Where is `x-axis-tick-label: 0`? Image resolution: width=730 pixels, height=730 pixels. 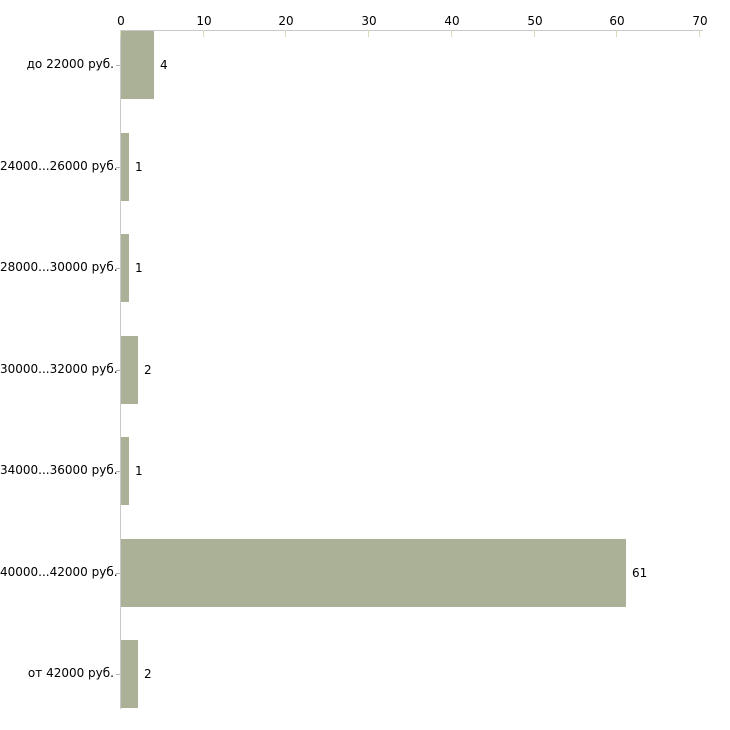 x-axis-tick-label: 0 is located at coordinates (121, 21).